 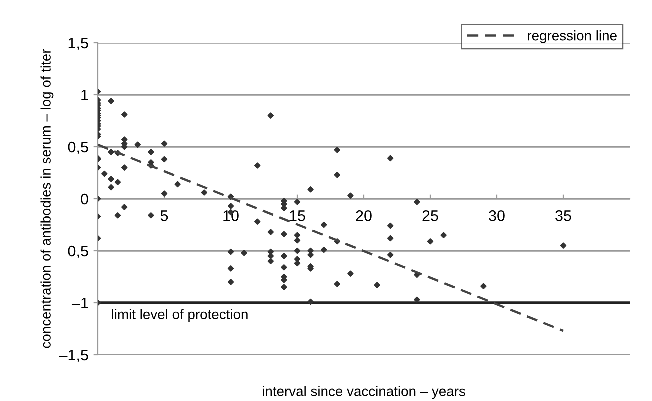 I want to click on legend-label: regression line, so click(x=572, y=37).